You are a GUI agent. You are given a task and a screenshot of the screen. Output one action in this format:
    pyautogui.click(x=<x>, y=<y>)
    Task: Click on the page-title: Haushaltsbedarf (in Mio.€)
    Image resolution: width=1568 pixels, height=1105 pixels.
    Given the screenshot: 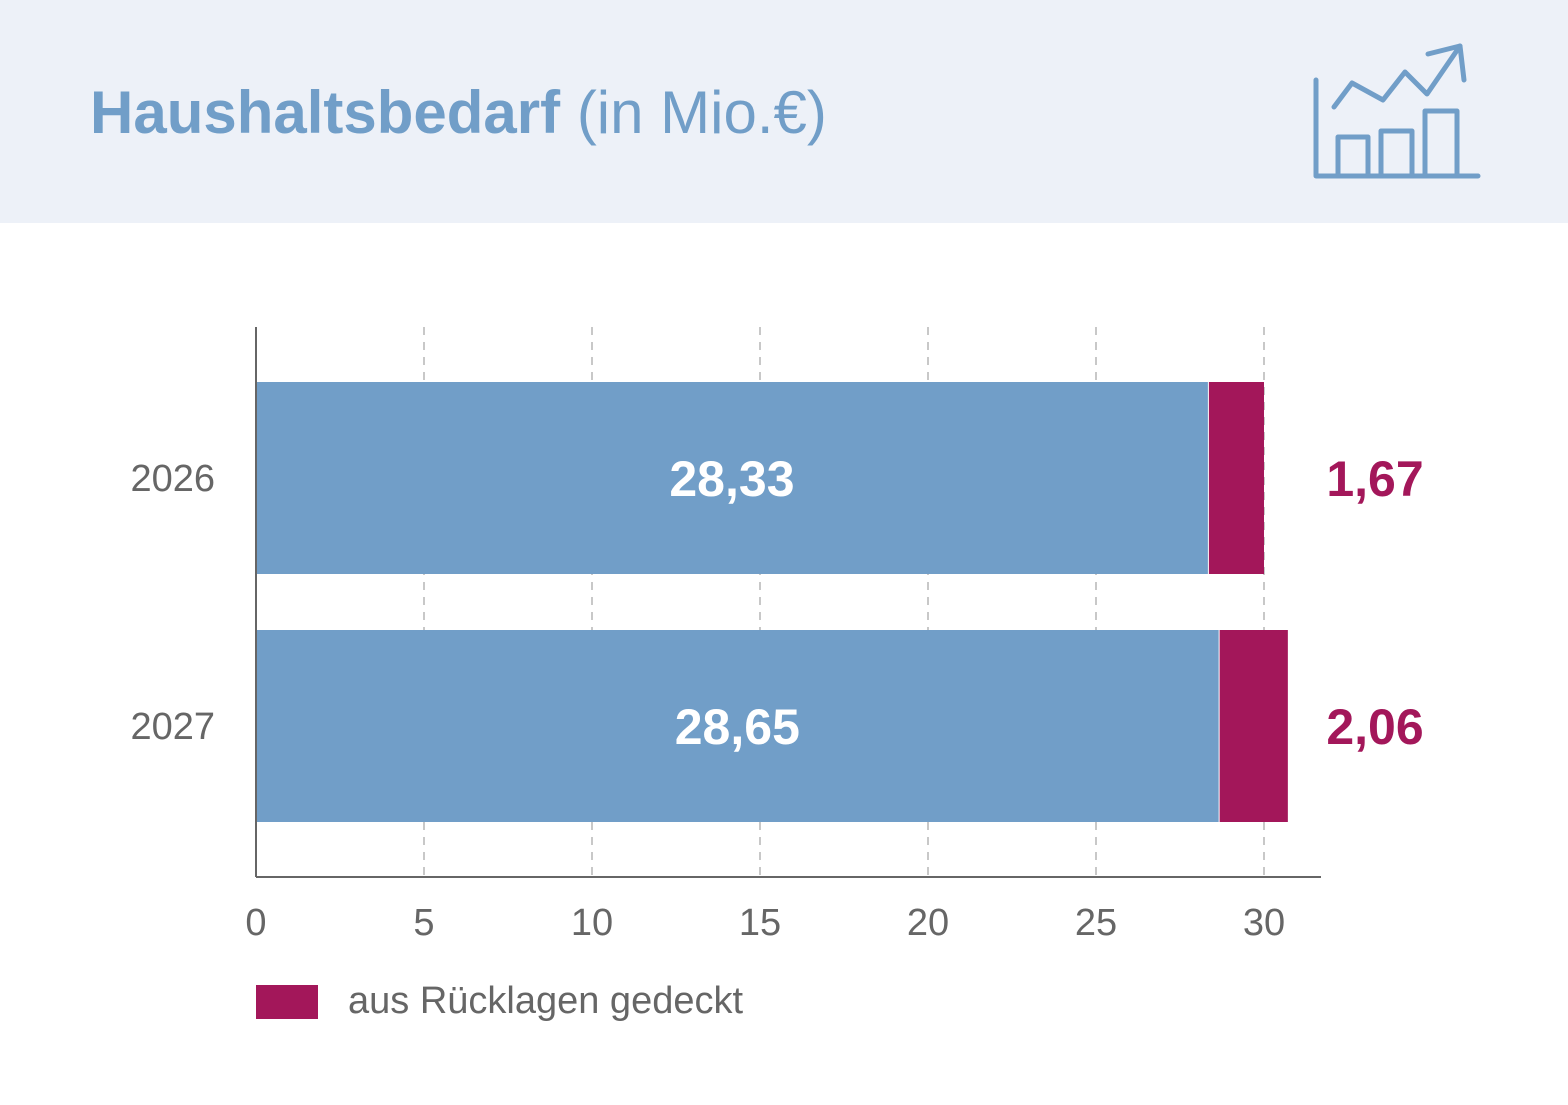 What is the action you would take?
    pyautogui.click(x=458, y=112)
    